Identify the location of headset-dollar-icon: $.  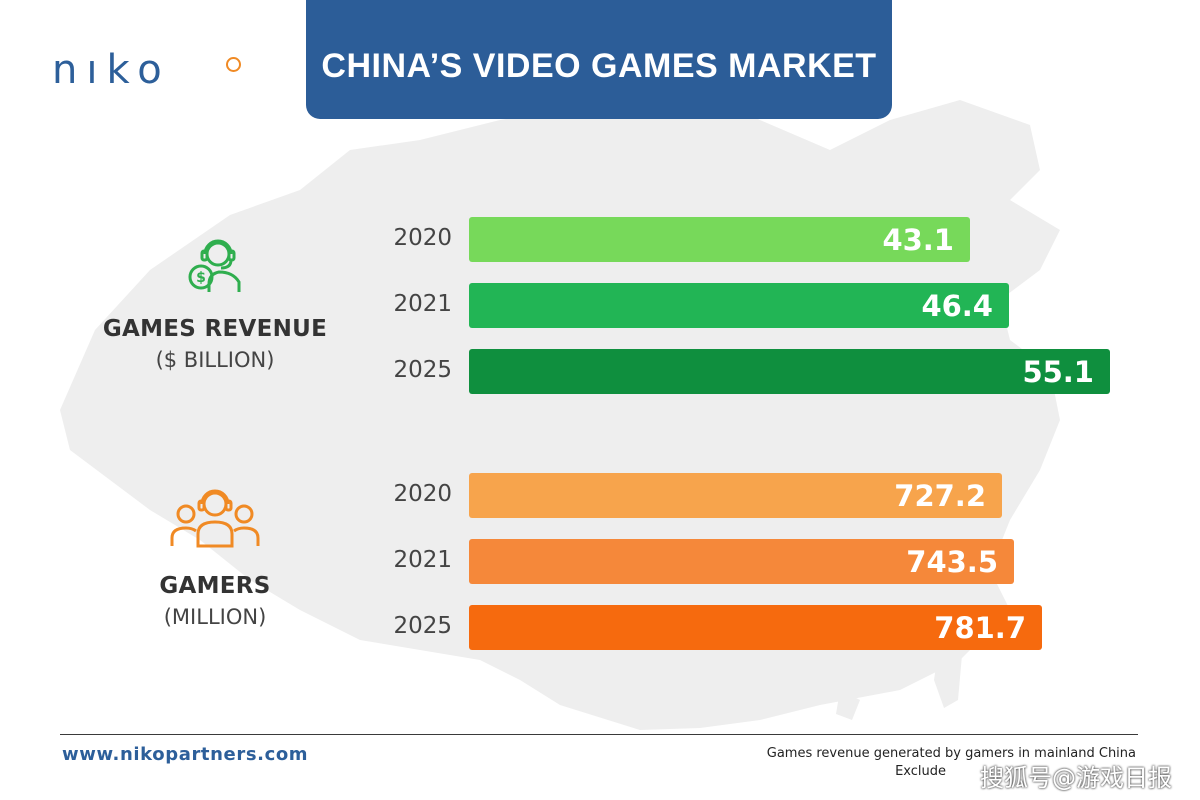
(214, 265).